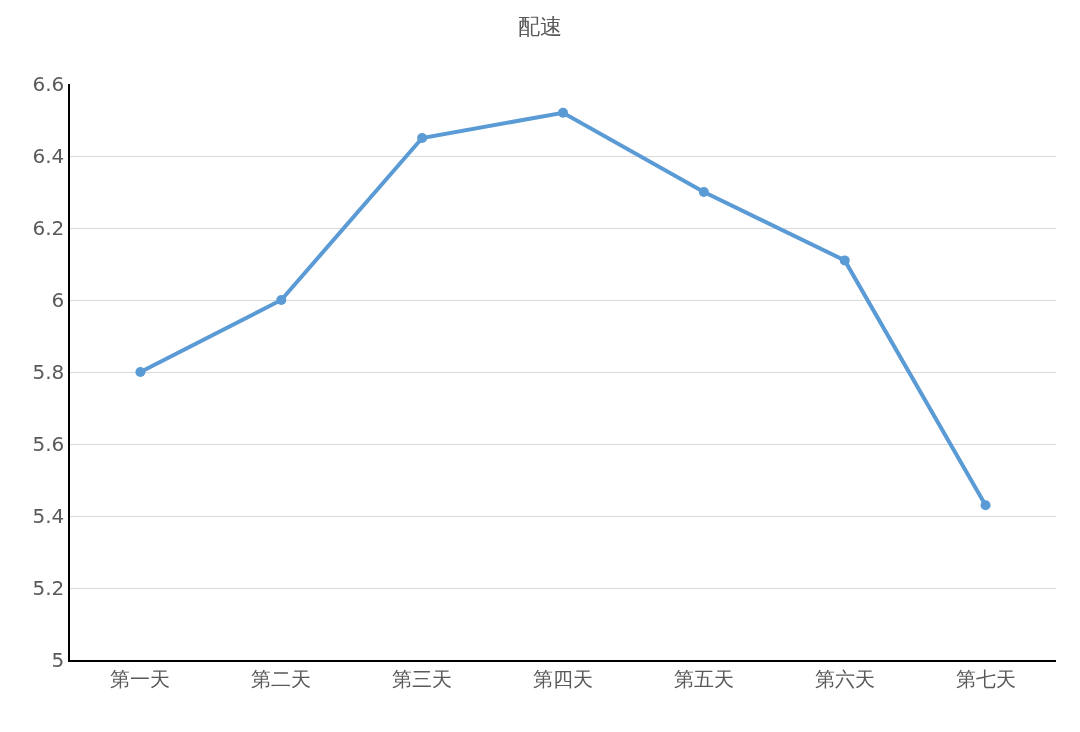  I want to click on y-tick-label: 6.6, so click(48, 84).